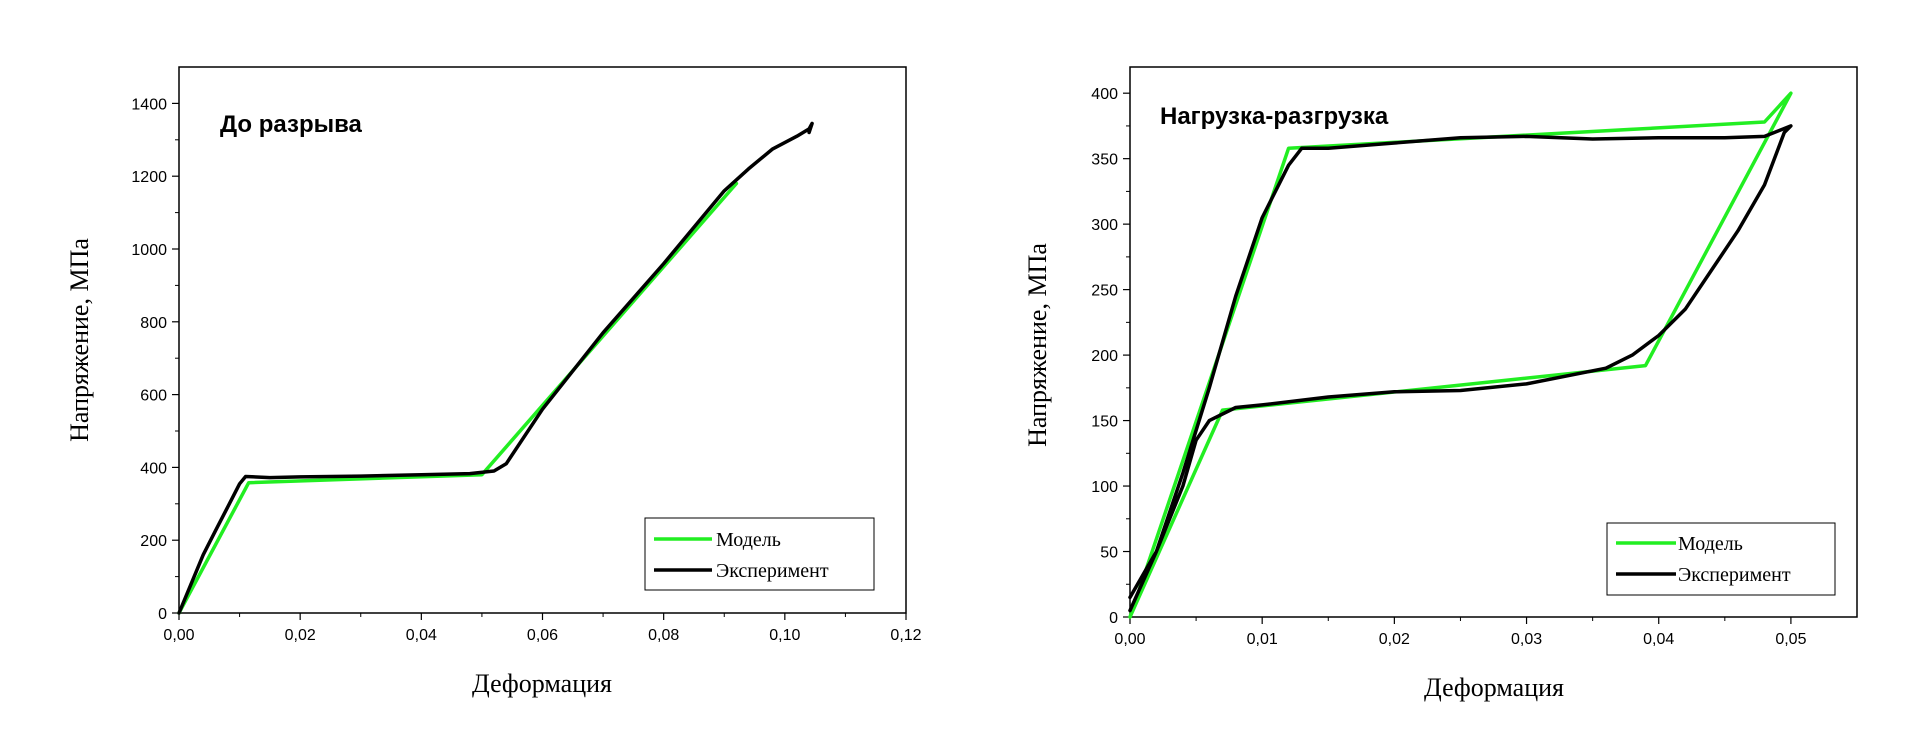 The width and height of the screenshot is (1928, 746). Describe the element at coordinates (149, 104) in the screenshot. I see `y-tick-label: 1400` at that location.